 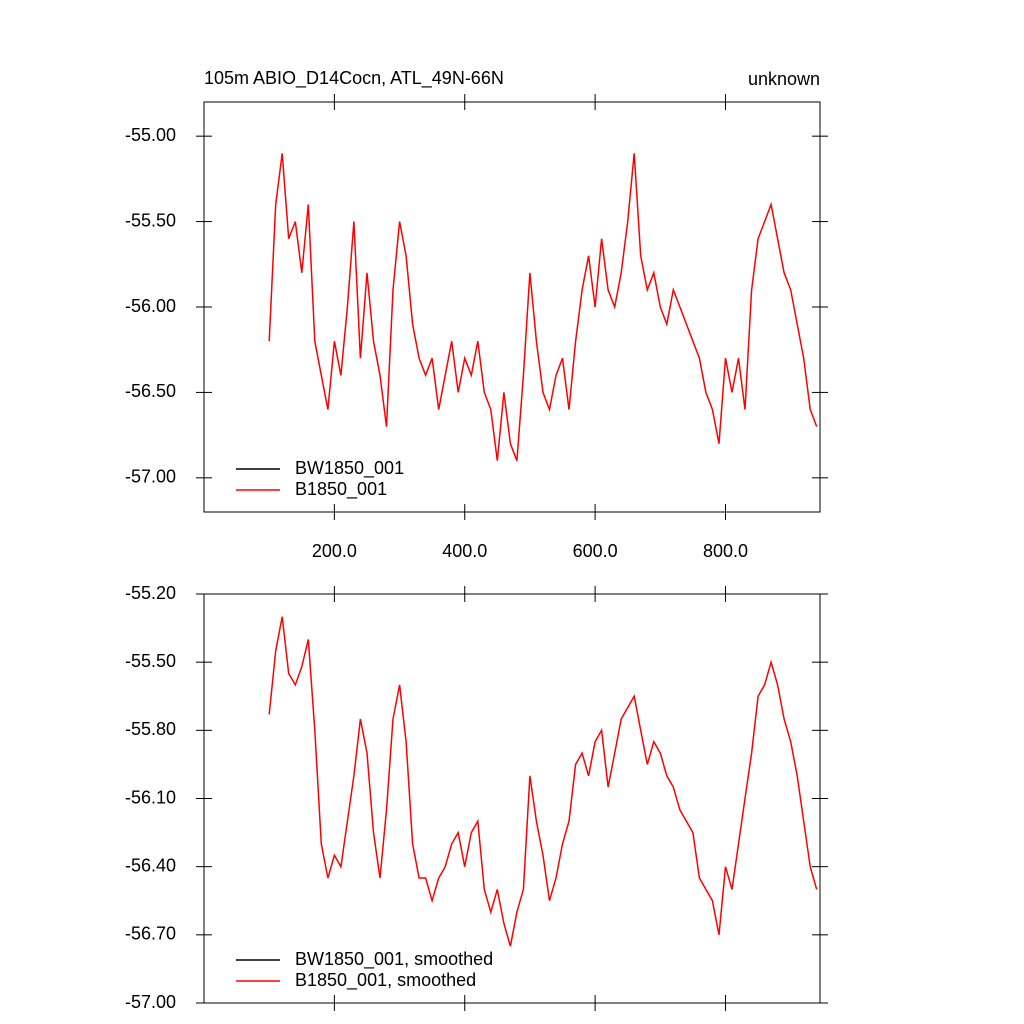 What do you see at coordinates (784, 79) in the screenshot?
I see `chart-subtitle: unknown` at bounding box center [784, 79].